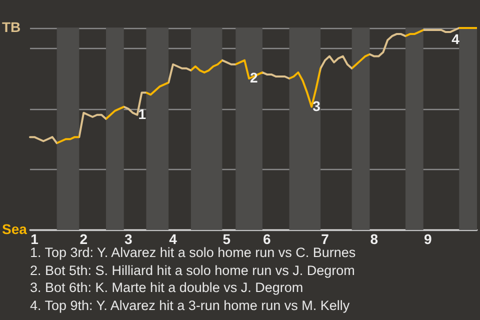 The height and width of the screenshot is (320, 480). What do you see at coordinates (190, 305) in the screenshot?
I see `text: 4. Top 9th: Y. Alvarez hit a 3-run home run vs M. Kelly` at bounding box center [190, 305].